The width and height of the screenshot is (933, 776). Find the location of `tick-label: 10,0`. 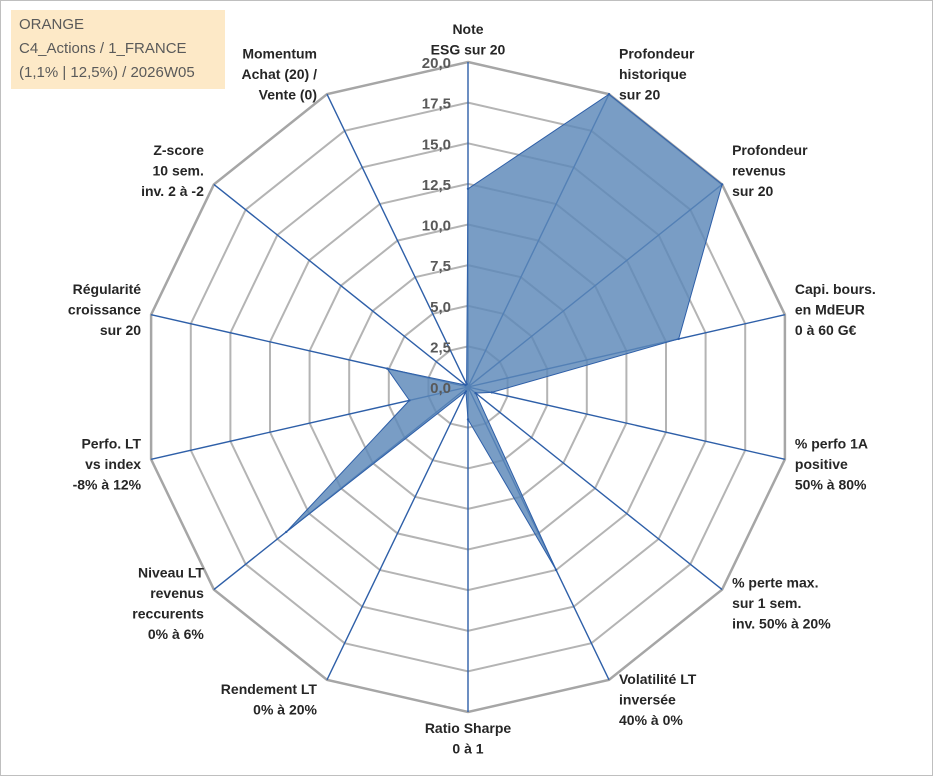

tick-label: 10,0 is located at coordinates (436, 226).